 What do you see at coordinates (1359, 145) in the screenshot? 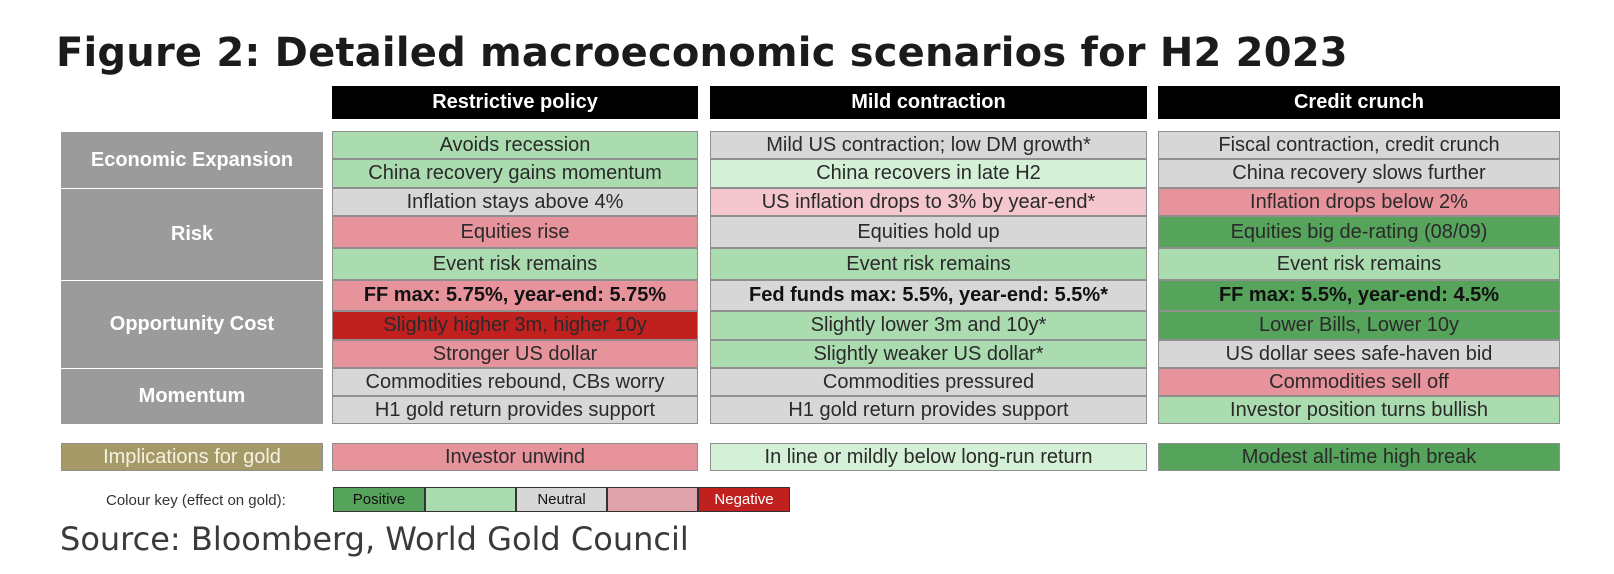
I see `scenario-cell: Fiscal contraction, credit crunch` at bounding box center [1359, 145].